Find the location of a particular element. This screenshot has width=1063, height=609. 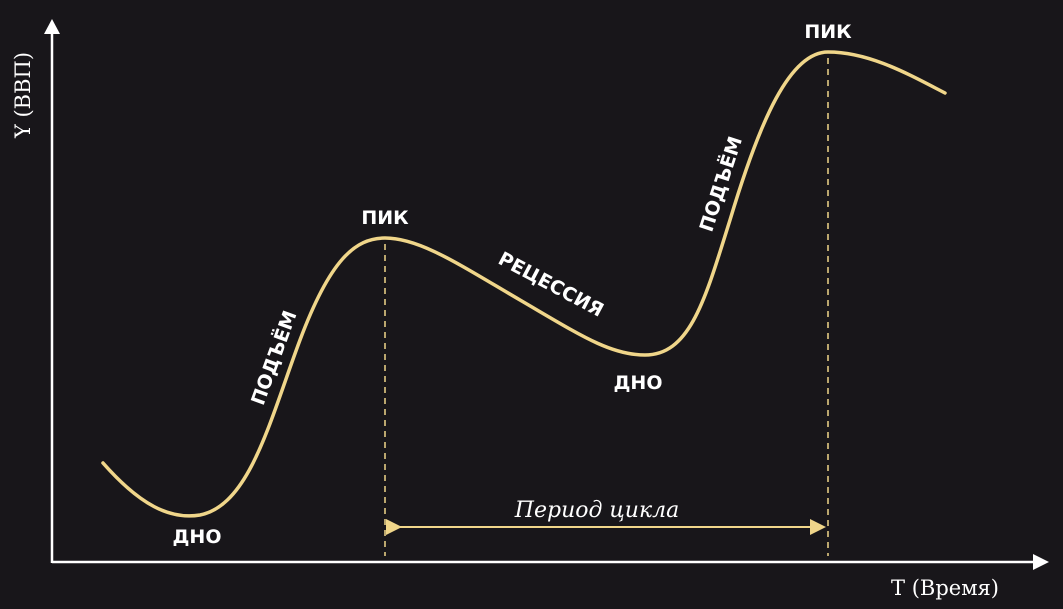

x-axis-arrow-icon is located at coordinates (1041, 562).